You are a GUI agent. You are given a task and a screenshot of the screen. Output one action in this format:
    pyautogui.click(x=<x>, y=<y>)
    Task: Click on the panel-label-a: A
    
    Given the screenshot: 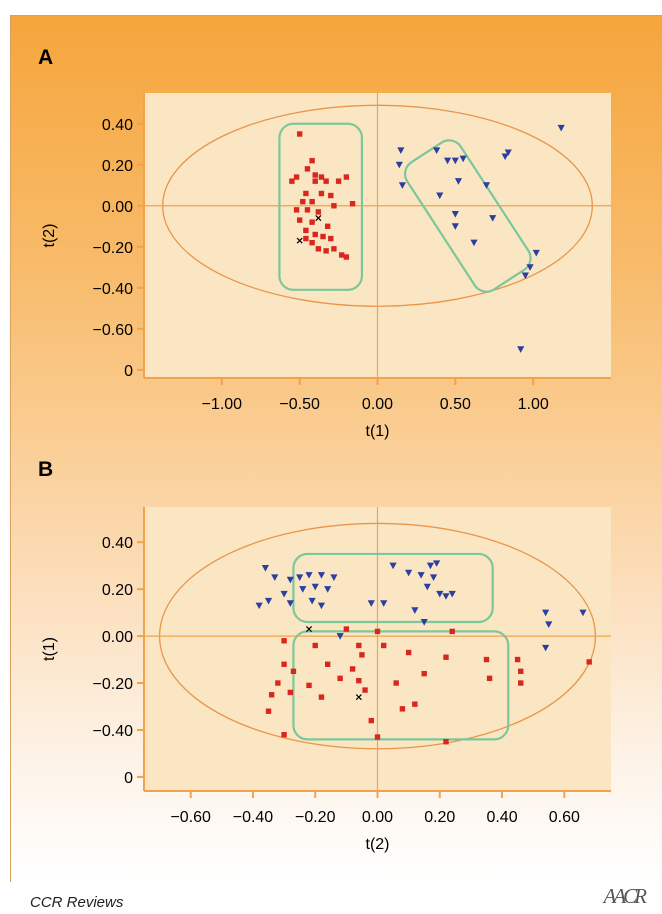 What is the action you would take?
    pyautogui.click(x=46, y=57)
    